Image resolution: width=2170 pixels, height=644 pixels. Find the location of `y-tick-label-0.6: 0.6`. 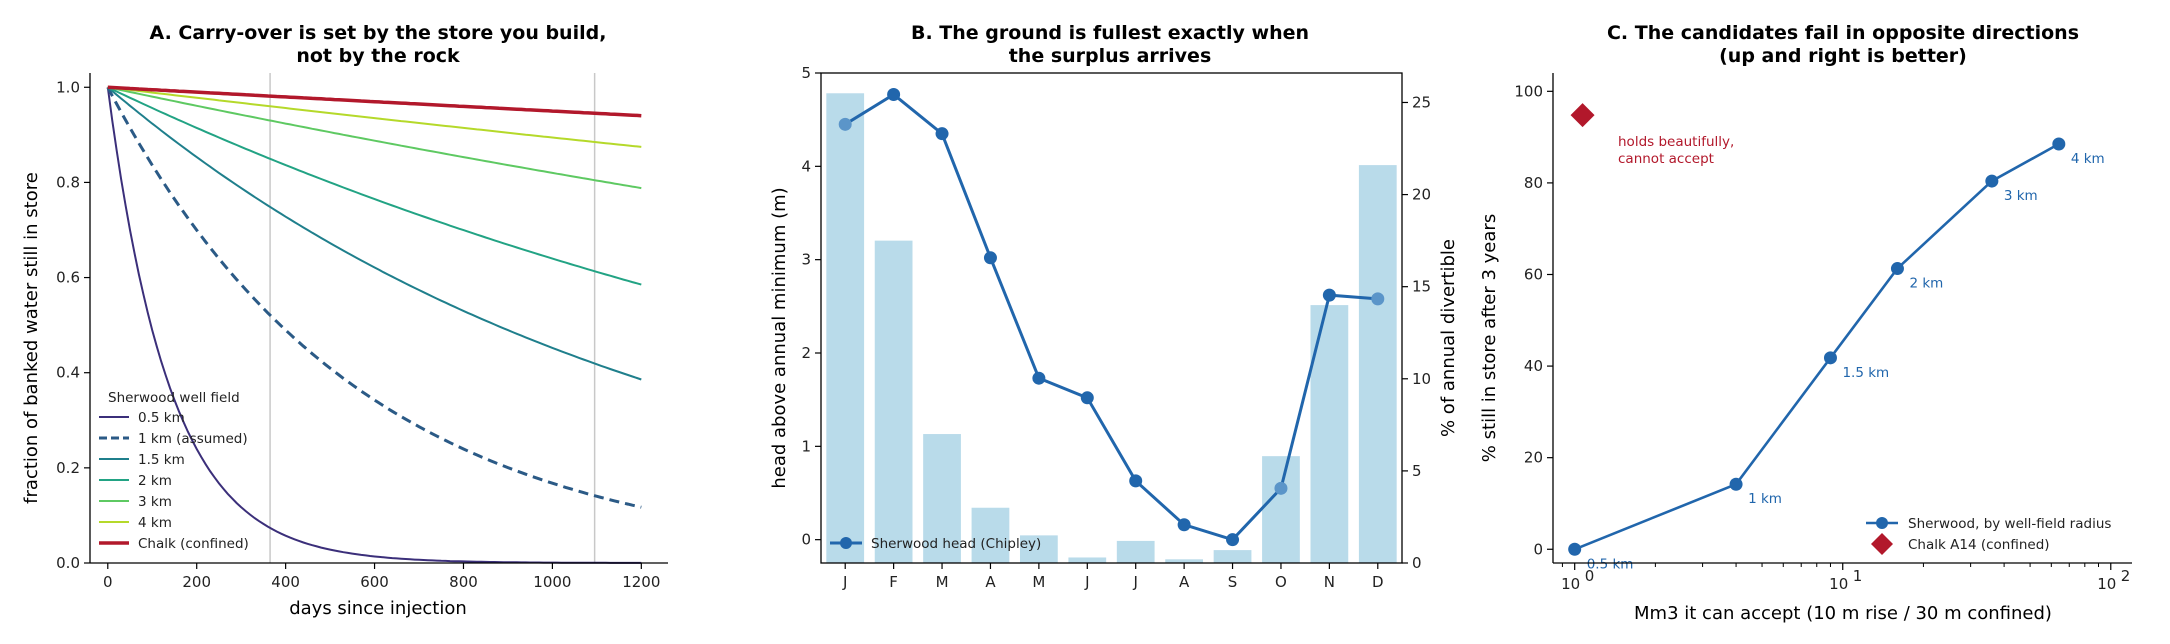

y-tick-label-0.6: 0.6 is located at coordinates (68, 278).